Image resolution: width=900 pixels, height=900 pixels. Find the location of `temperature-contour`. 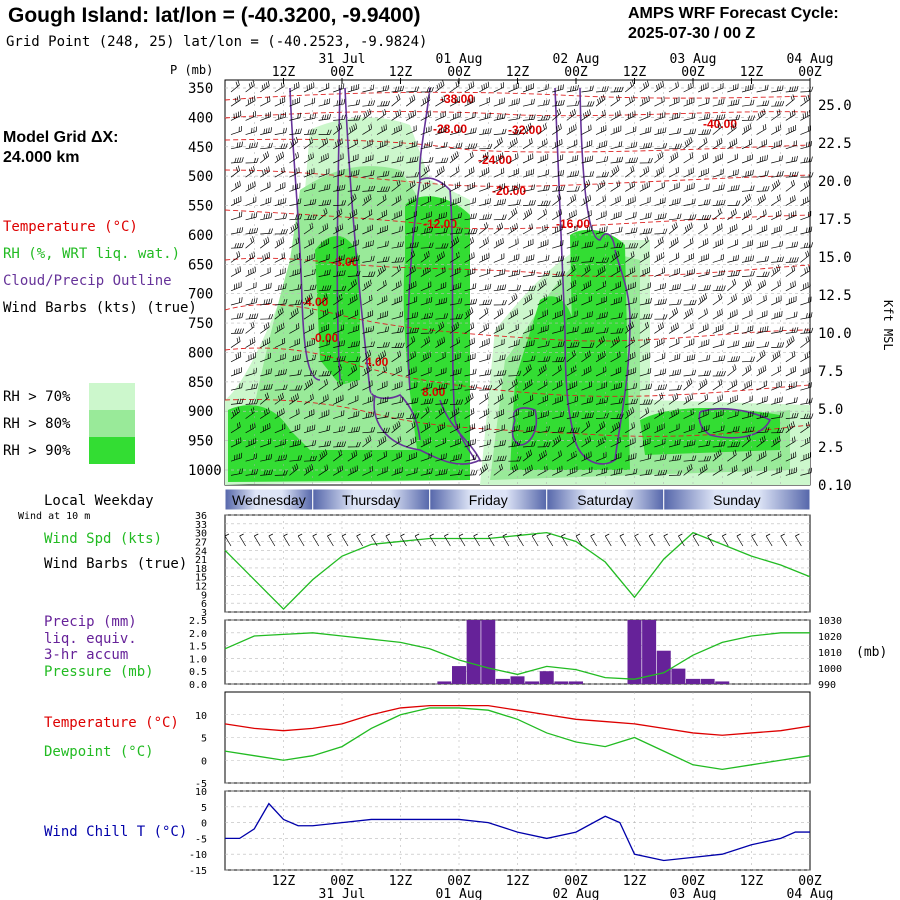

temperature-contour is located at coordinates (517, 323).